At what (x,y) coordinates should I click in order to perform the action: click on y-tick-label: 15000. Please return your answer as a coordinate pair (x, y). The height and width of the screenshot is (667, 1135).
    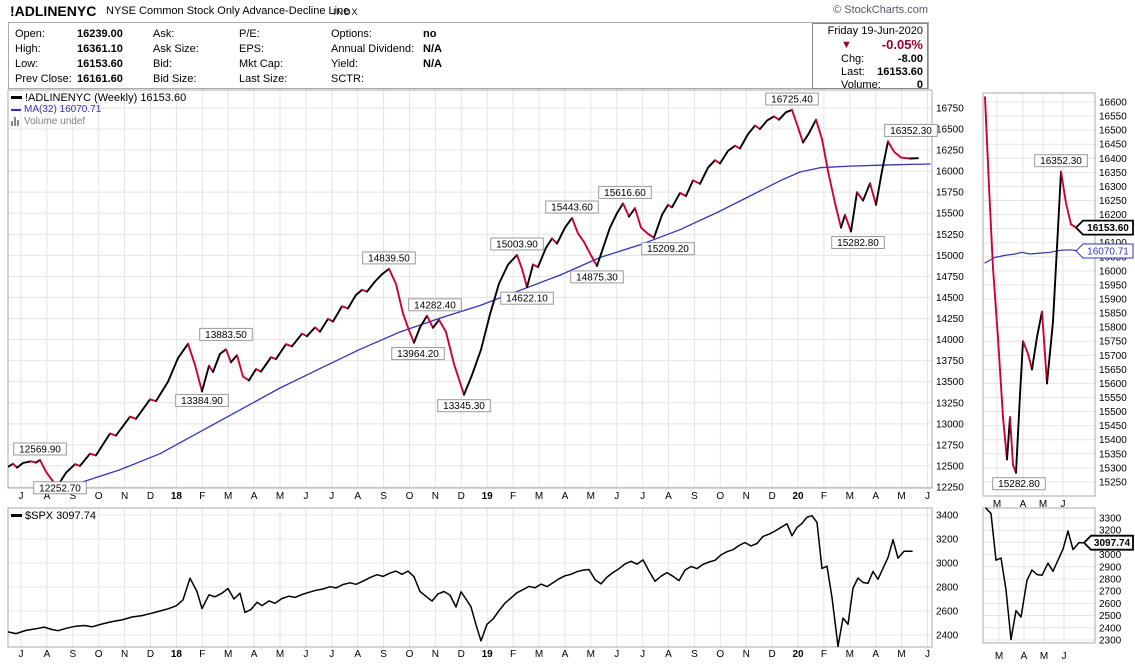
    Looking at the image, I should click on (950, 256).